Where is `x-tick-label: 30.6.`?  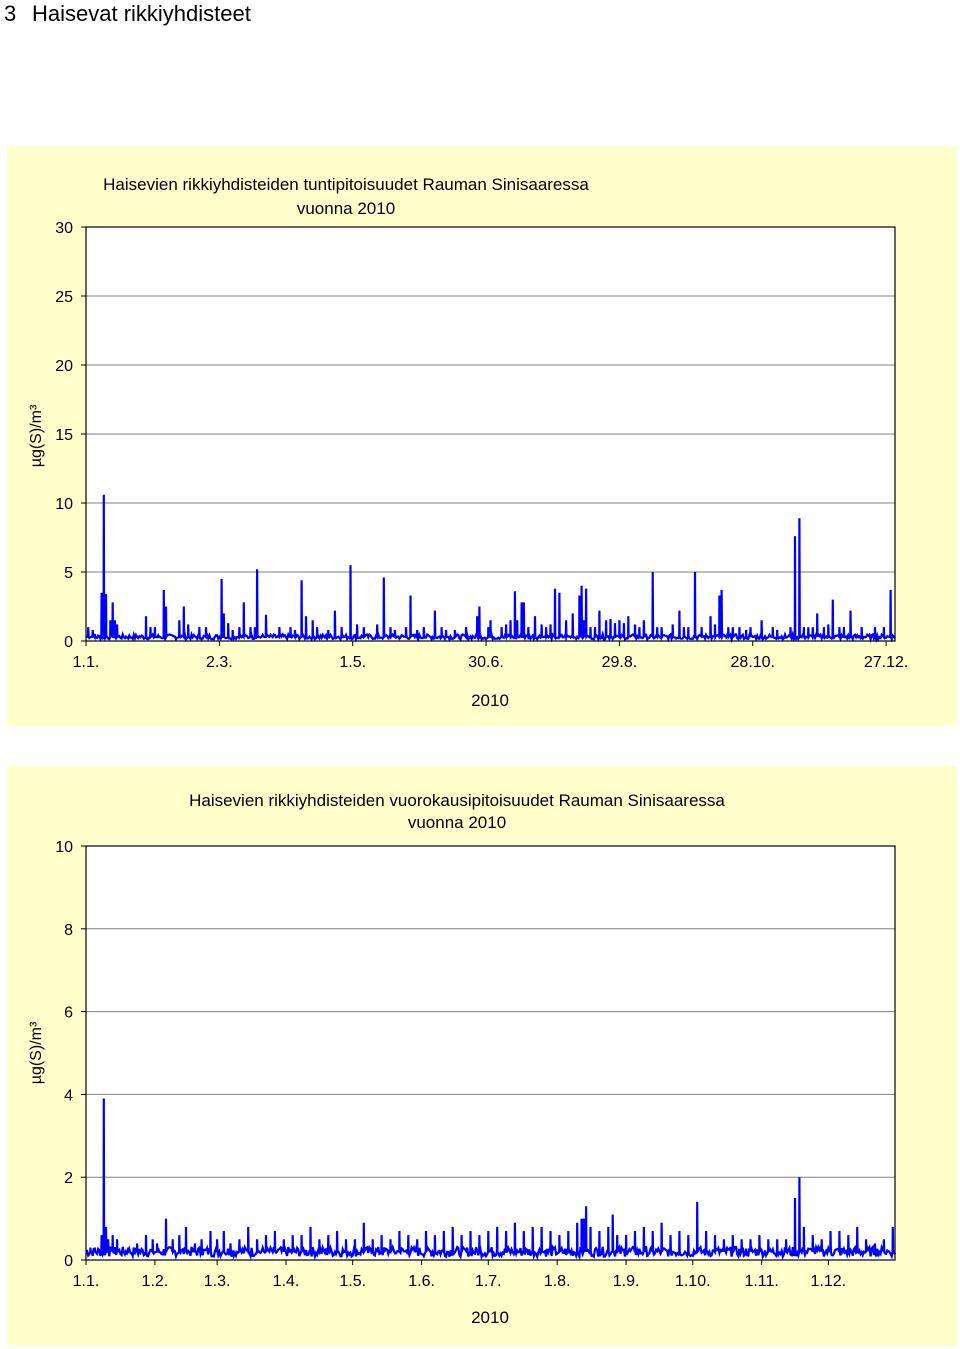
x-tick-label: 30.6. is located at coordinates (486, 662).